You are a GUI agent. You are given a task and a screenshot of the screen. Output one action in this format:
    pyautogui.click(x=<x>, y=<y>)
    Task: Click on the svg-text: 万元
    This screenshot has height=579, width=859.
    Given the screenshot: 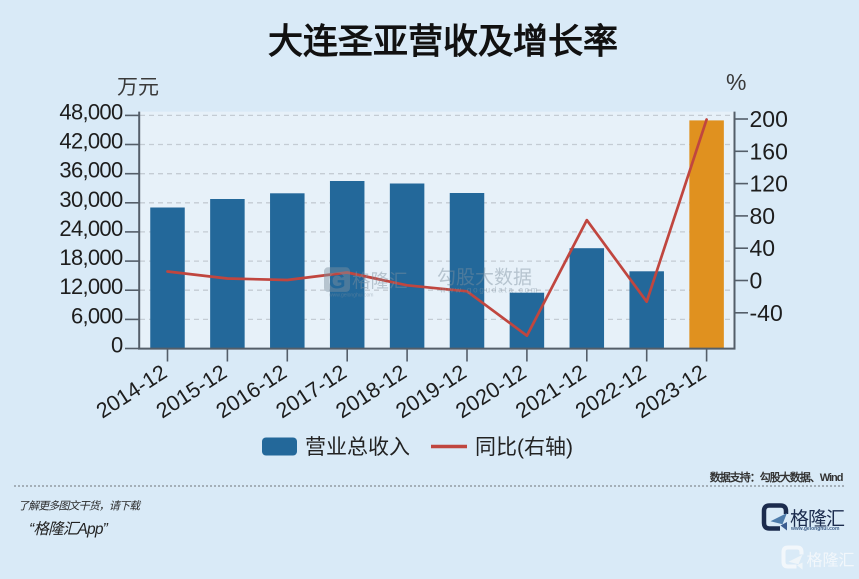 What is the action you would take?
    pyautogui.click(x=138, y=87)
    